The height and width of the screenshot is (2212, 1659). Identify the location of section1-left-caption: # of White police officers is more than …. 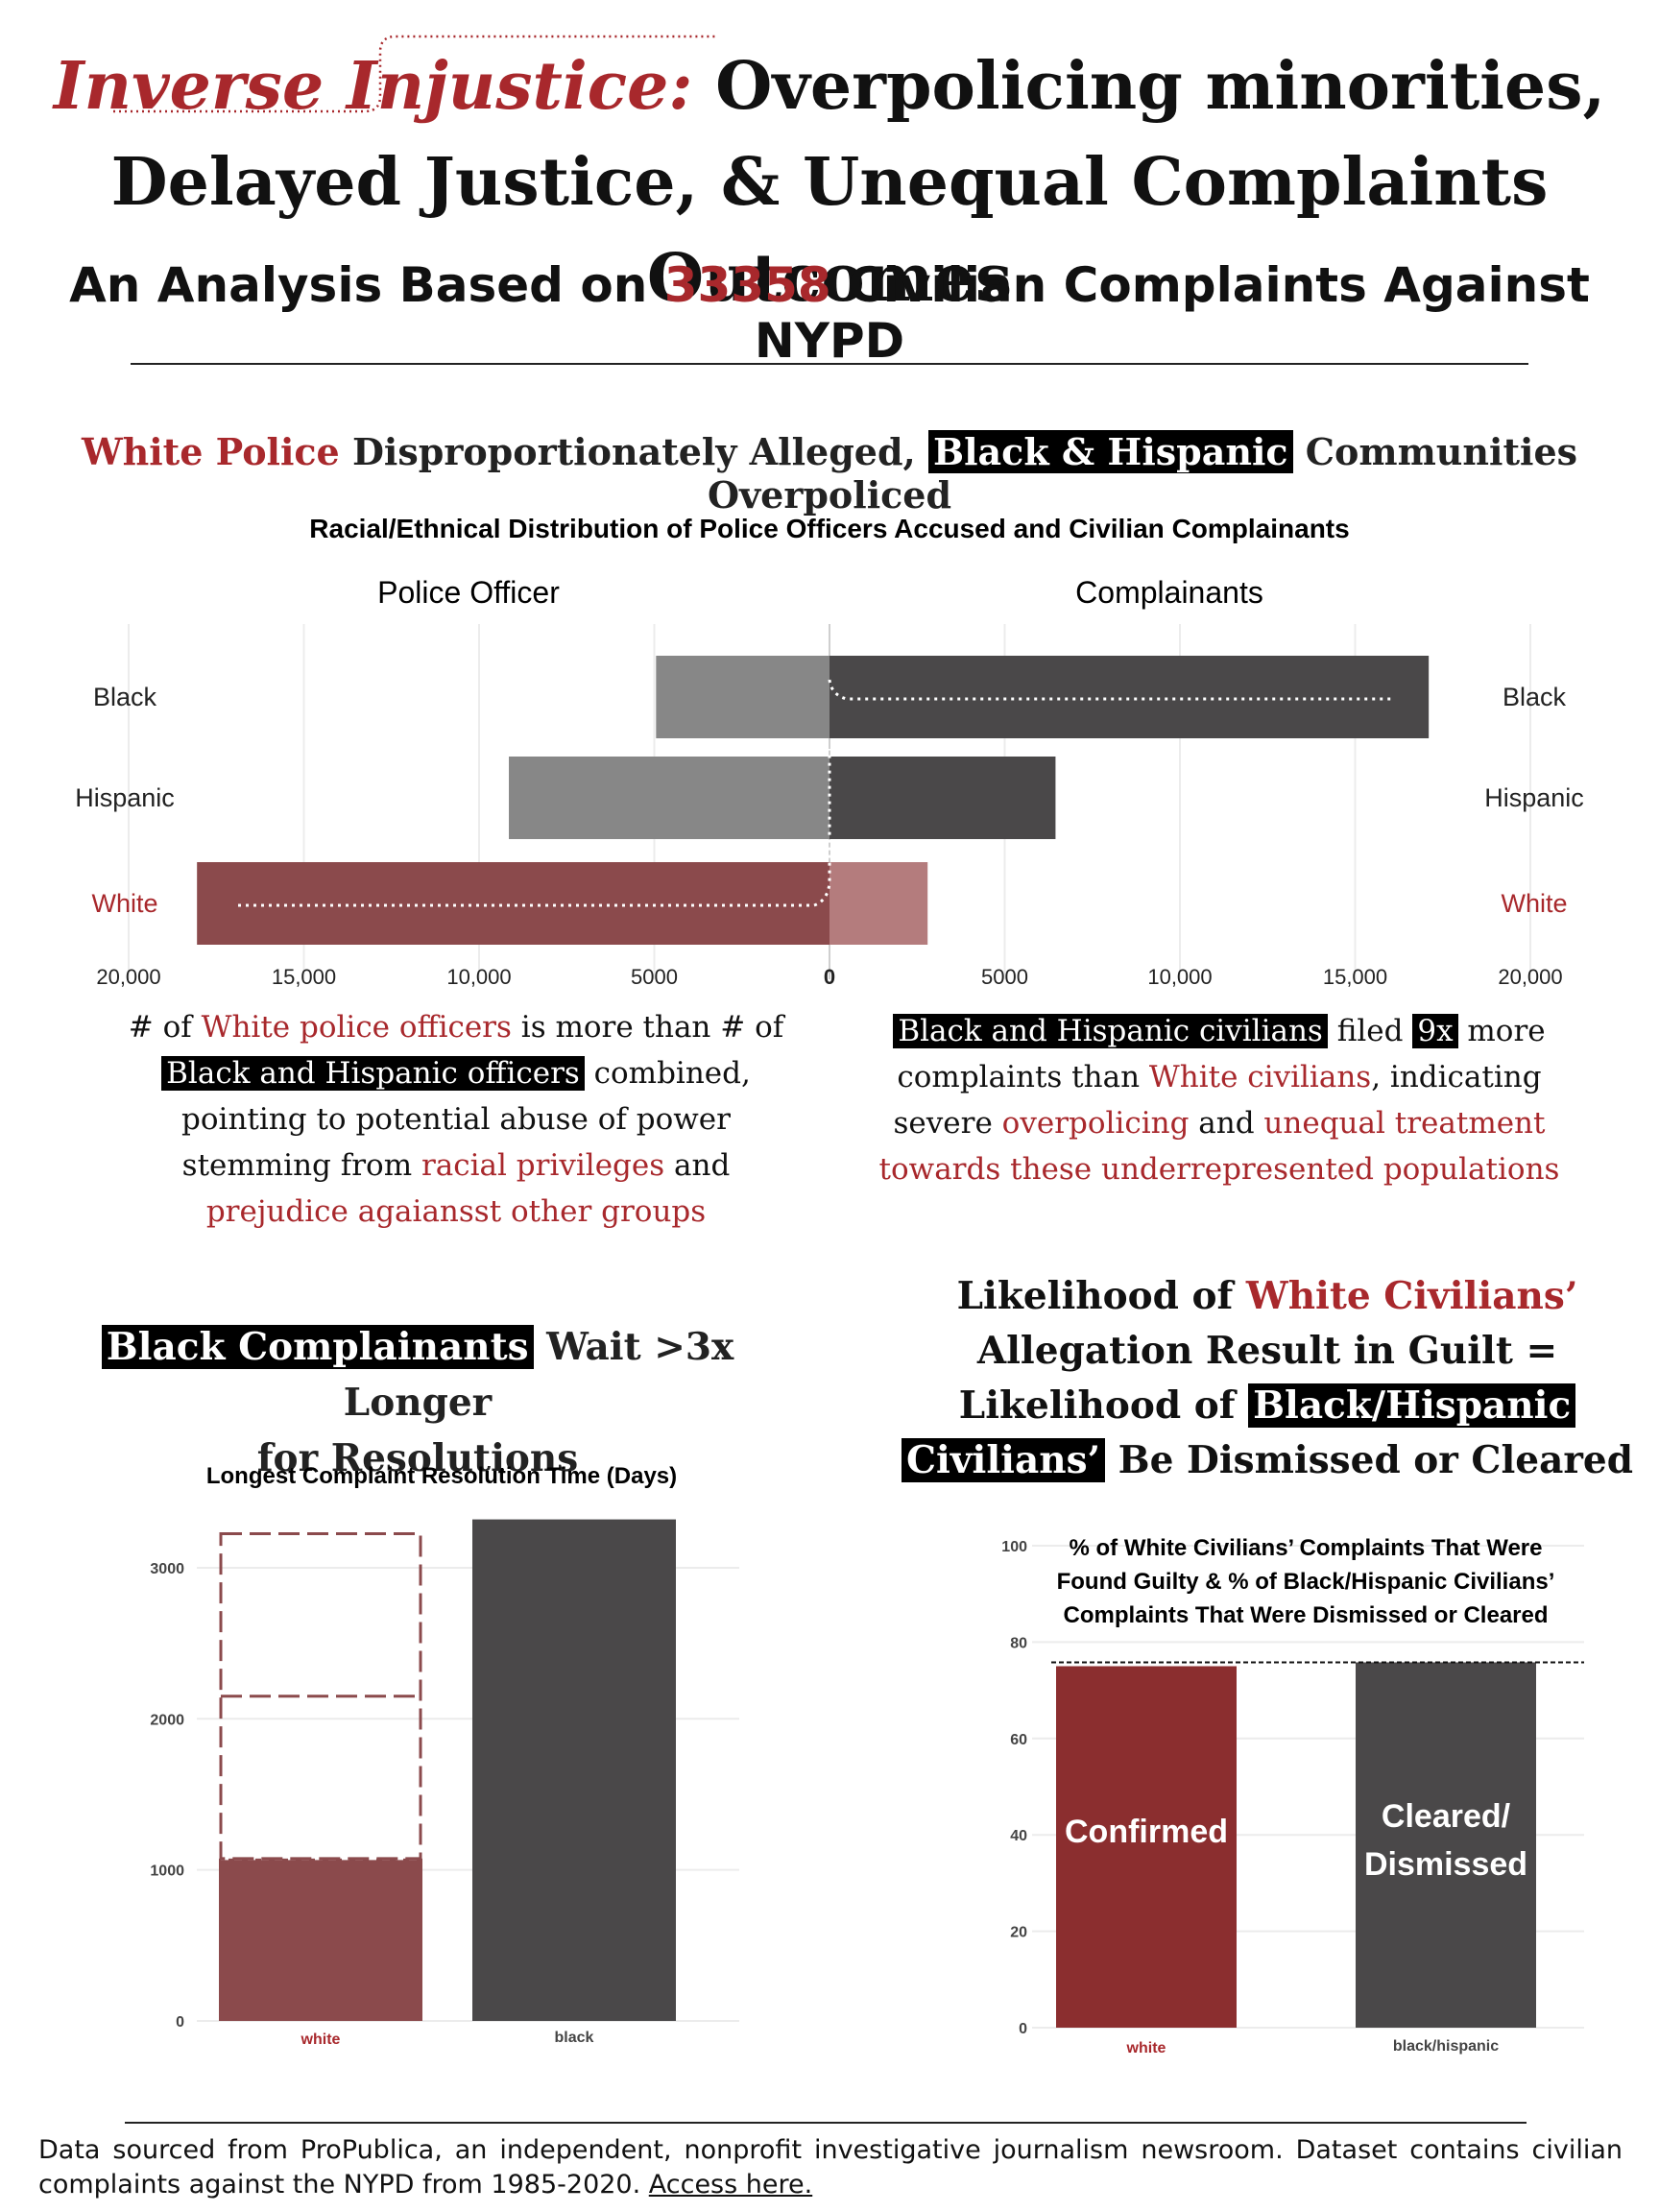
(456, 1119).